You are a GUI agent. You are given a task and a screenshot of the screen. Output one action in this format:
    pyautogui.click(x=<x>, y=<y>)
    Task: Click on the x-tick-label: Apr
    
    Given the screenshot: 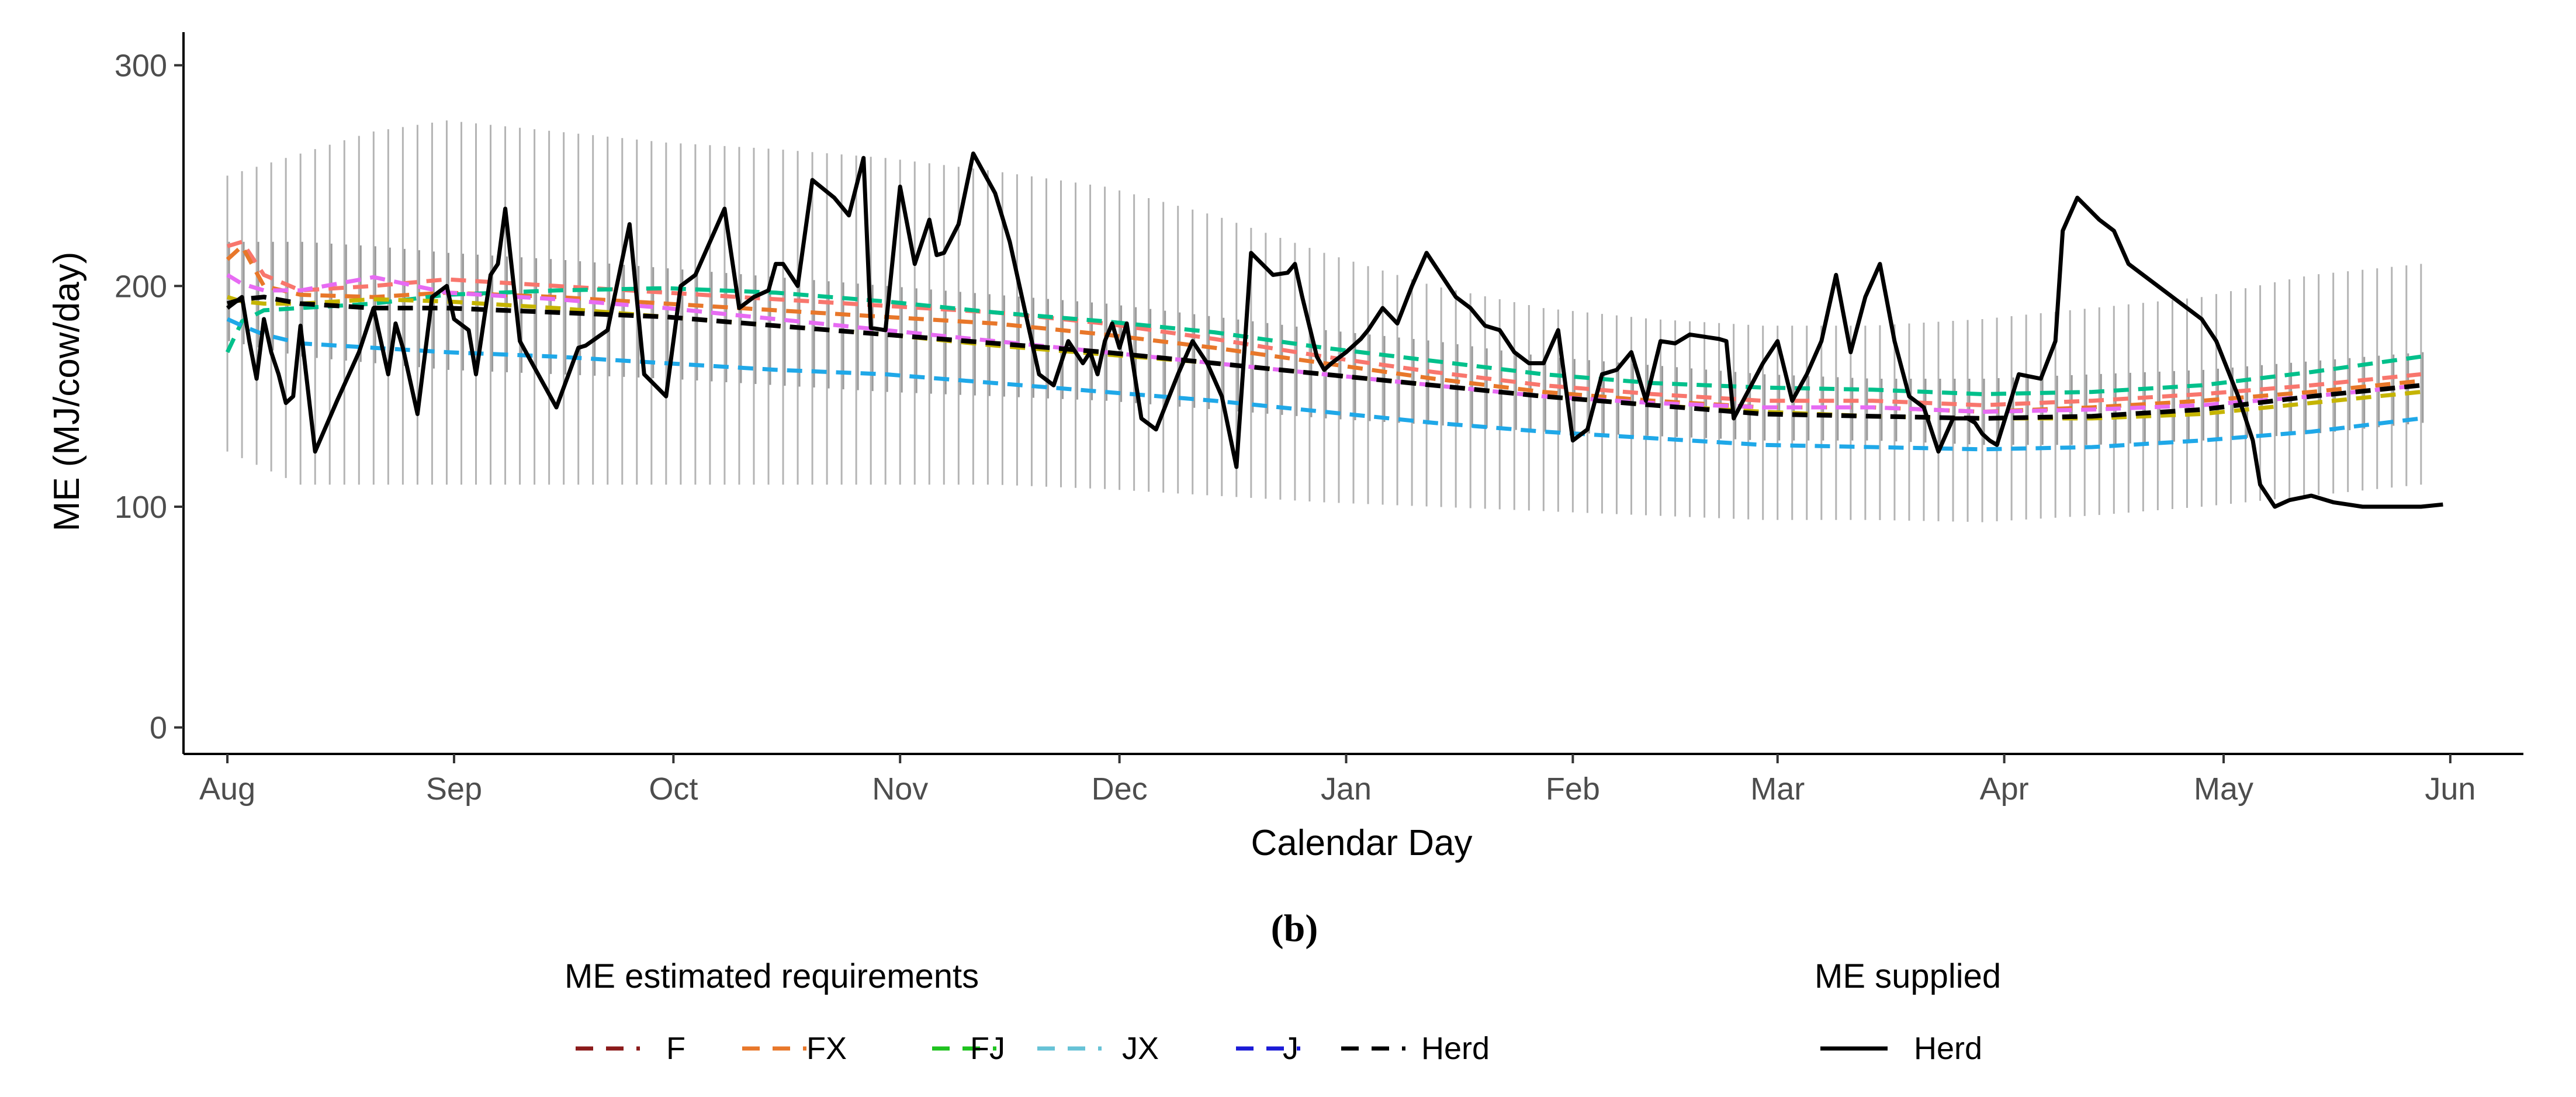 What is the action you would take?
    pyautogui.click(x=2004, y=789)
    